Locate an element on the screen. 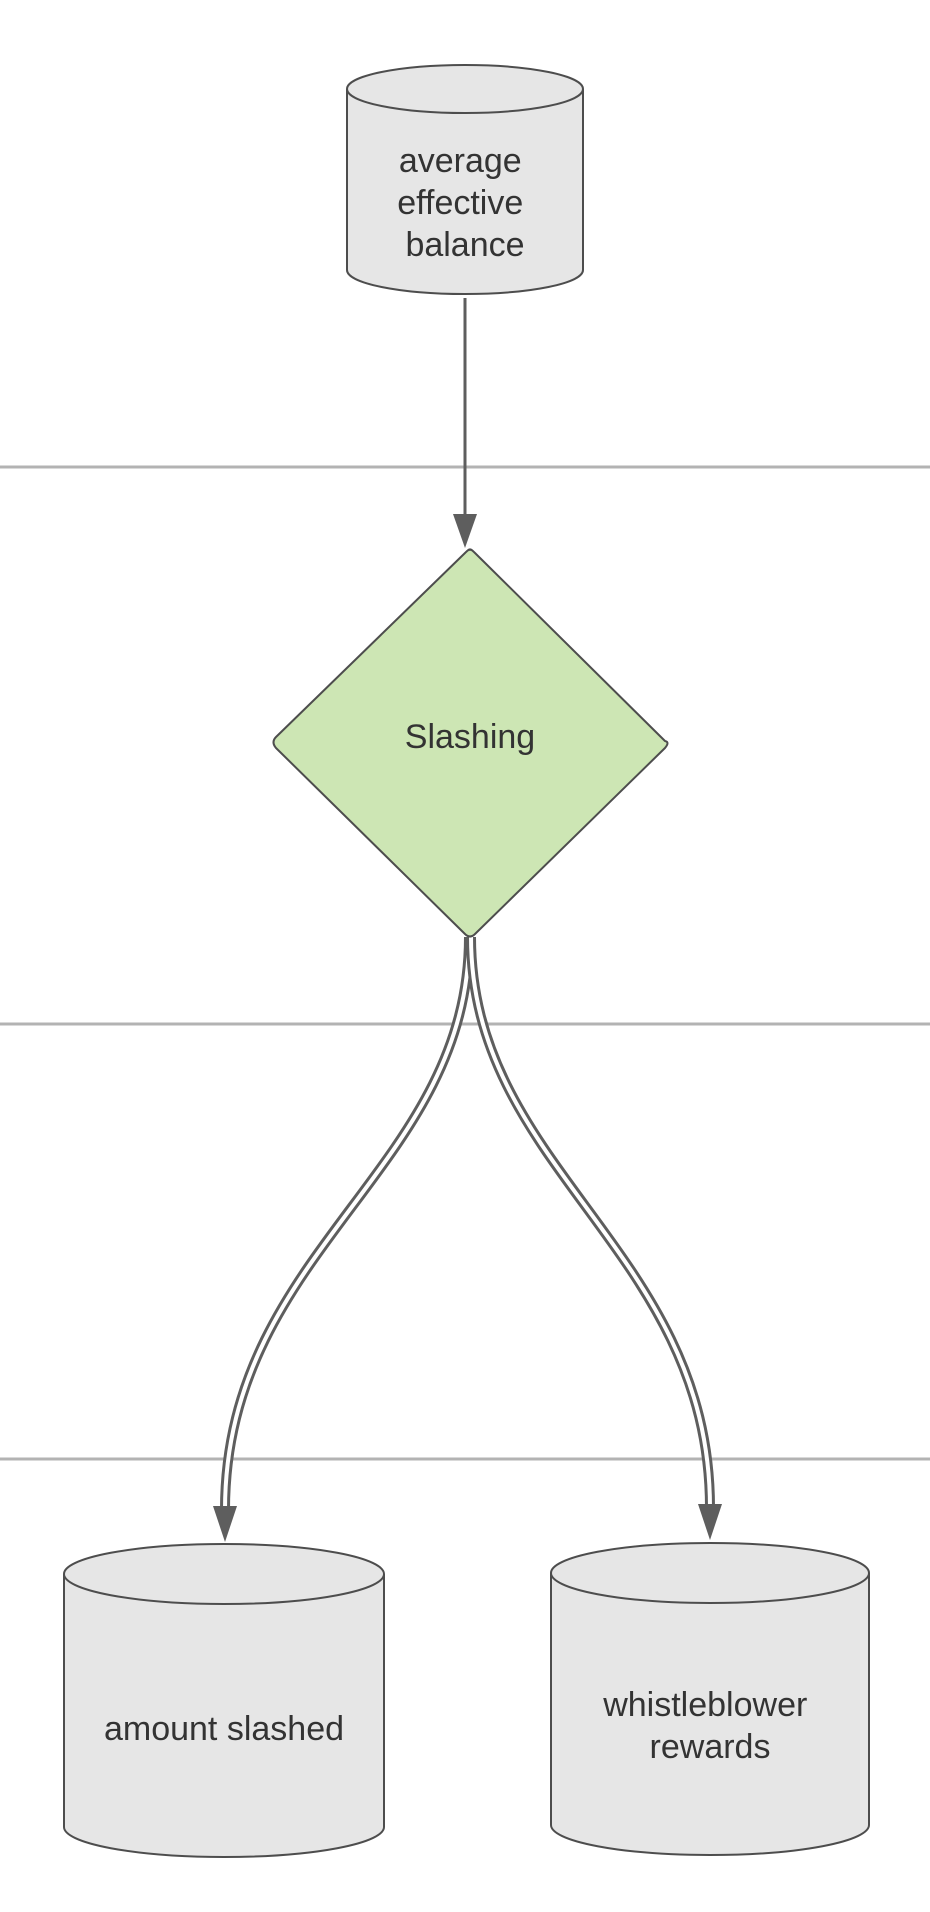 The image size is (930, 1912). edge-slashing-to-amount-slashed is located at coordinates (343, 1239).